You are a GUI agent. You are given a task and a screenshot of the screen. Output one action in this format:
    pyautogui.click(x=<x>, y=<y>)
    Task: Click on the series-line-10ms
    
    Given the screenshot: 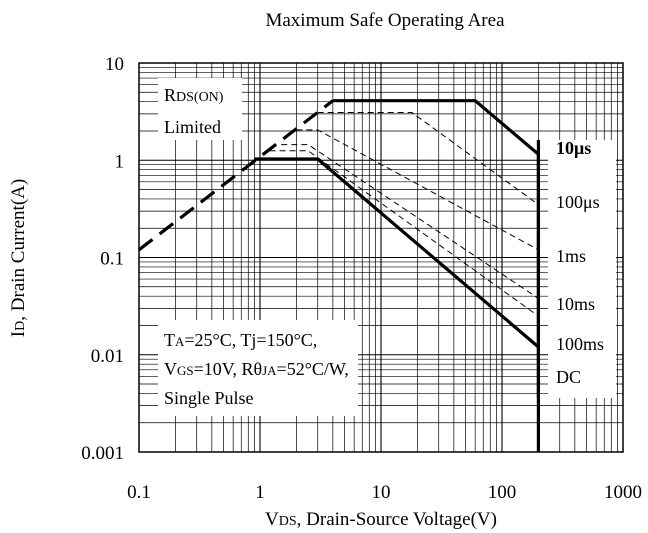 What is the action you would take?
    pyautogui.click(x=410, y=221)
    